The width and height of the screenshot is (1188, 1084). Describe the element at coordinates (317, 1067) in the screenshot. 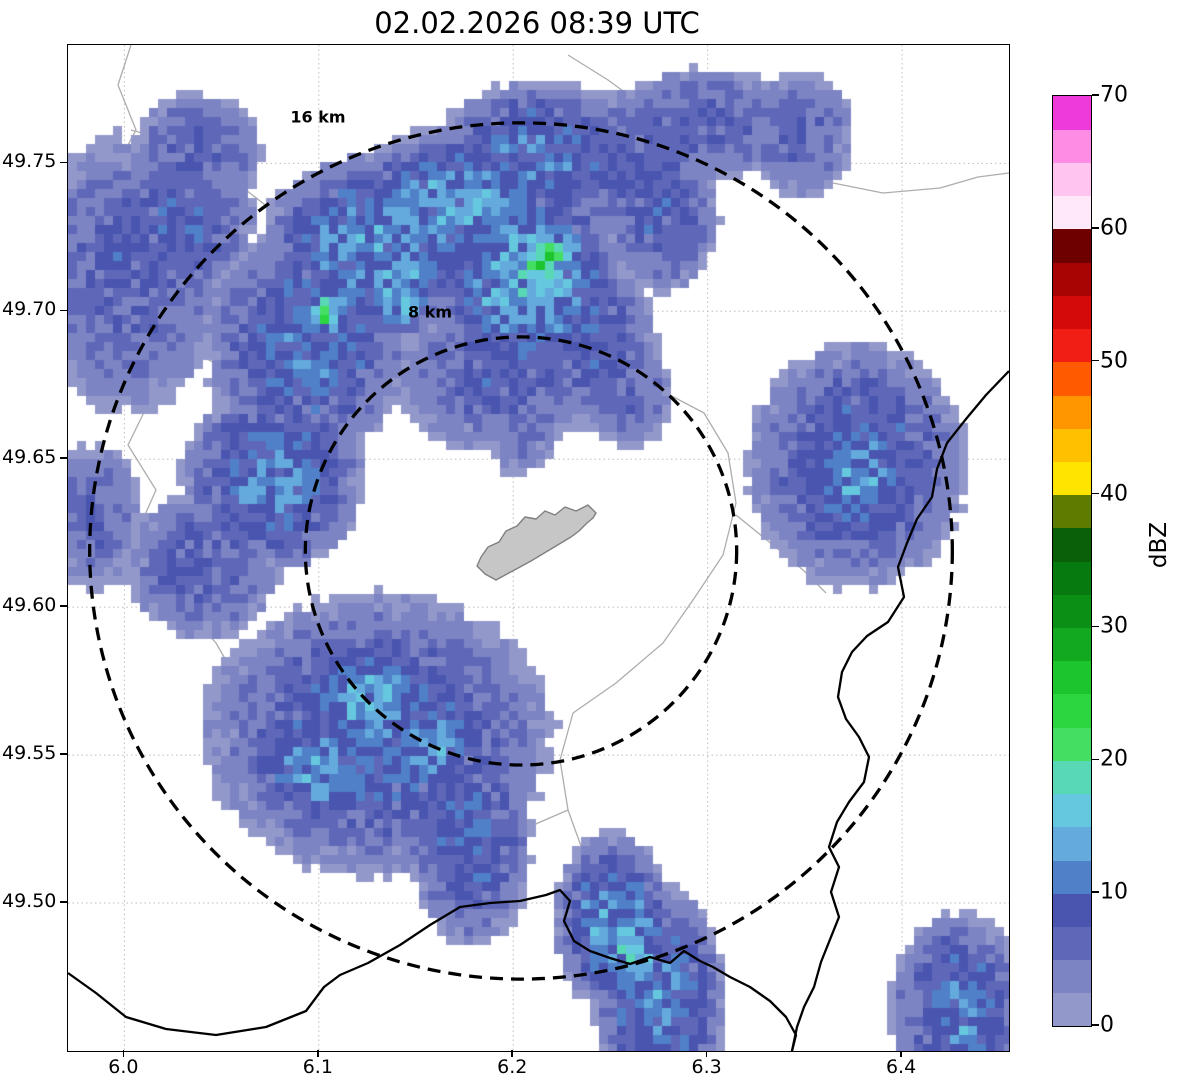

I see `x-tick-label: 6.1` at that location.